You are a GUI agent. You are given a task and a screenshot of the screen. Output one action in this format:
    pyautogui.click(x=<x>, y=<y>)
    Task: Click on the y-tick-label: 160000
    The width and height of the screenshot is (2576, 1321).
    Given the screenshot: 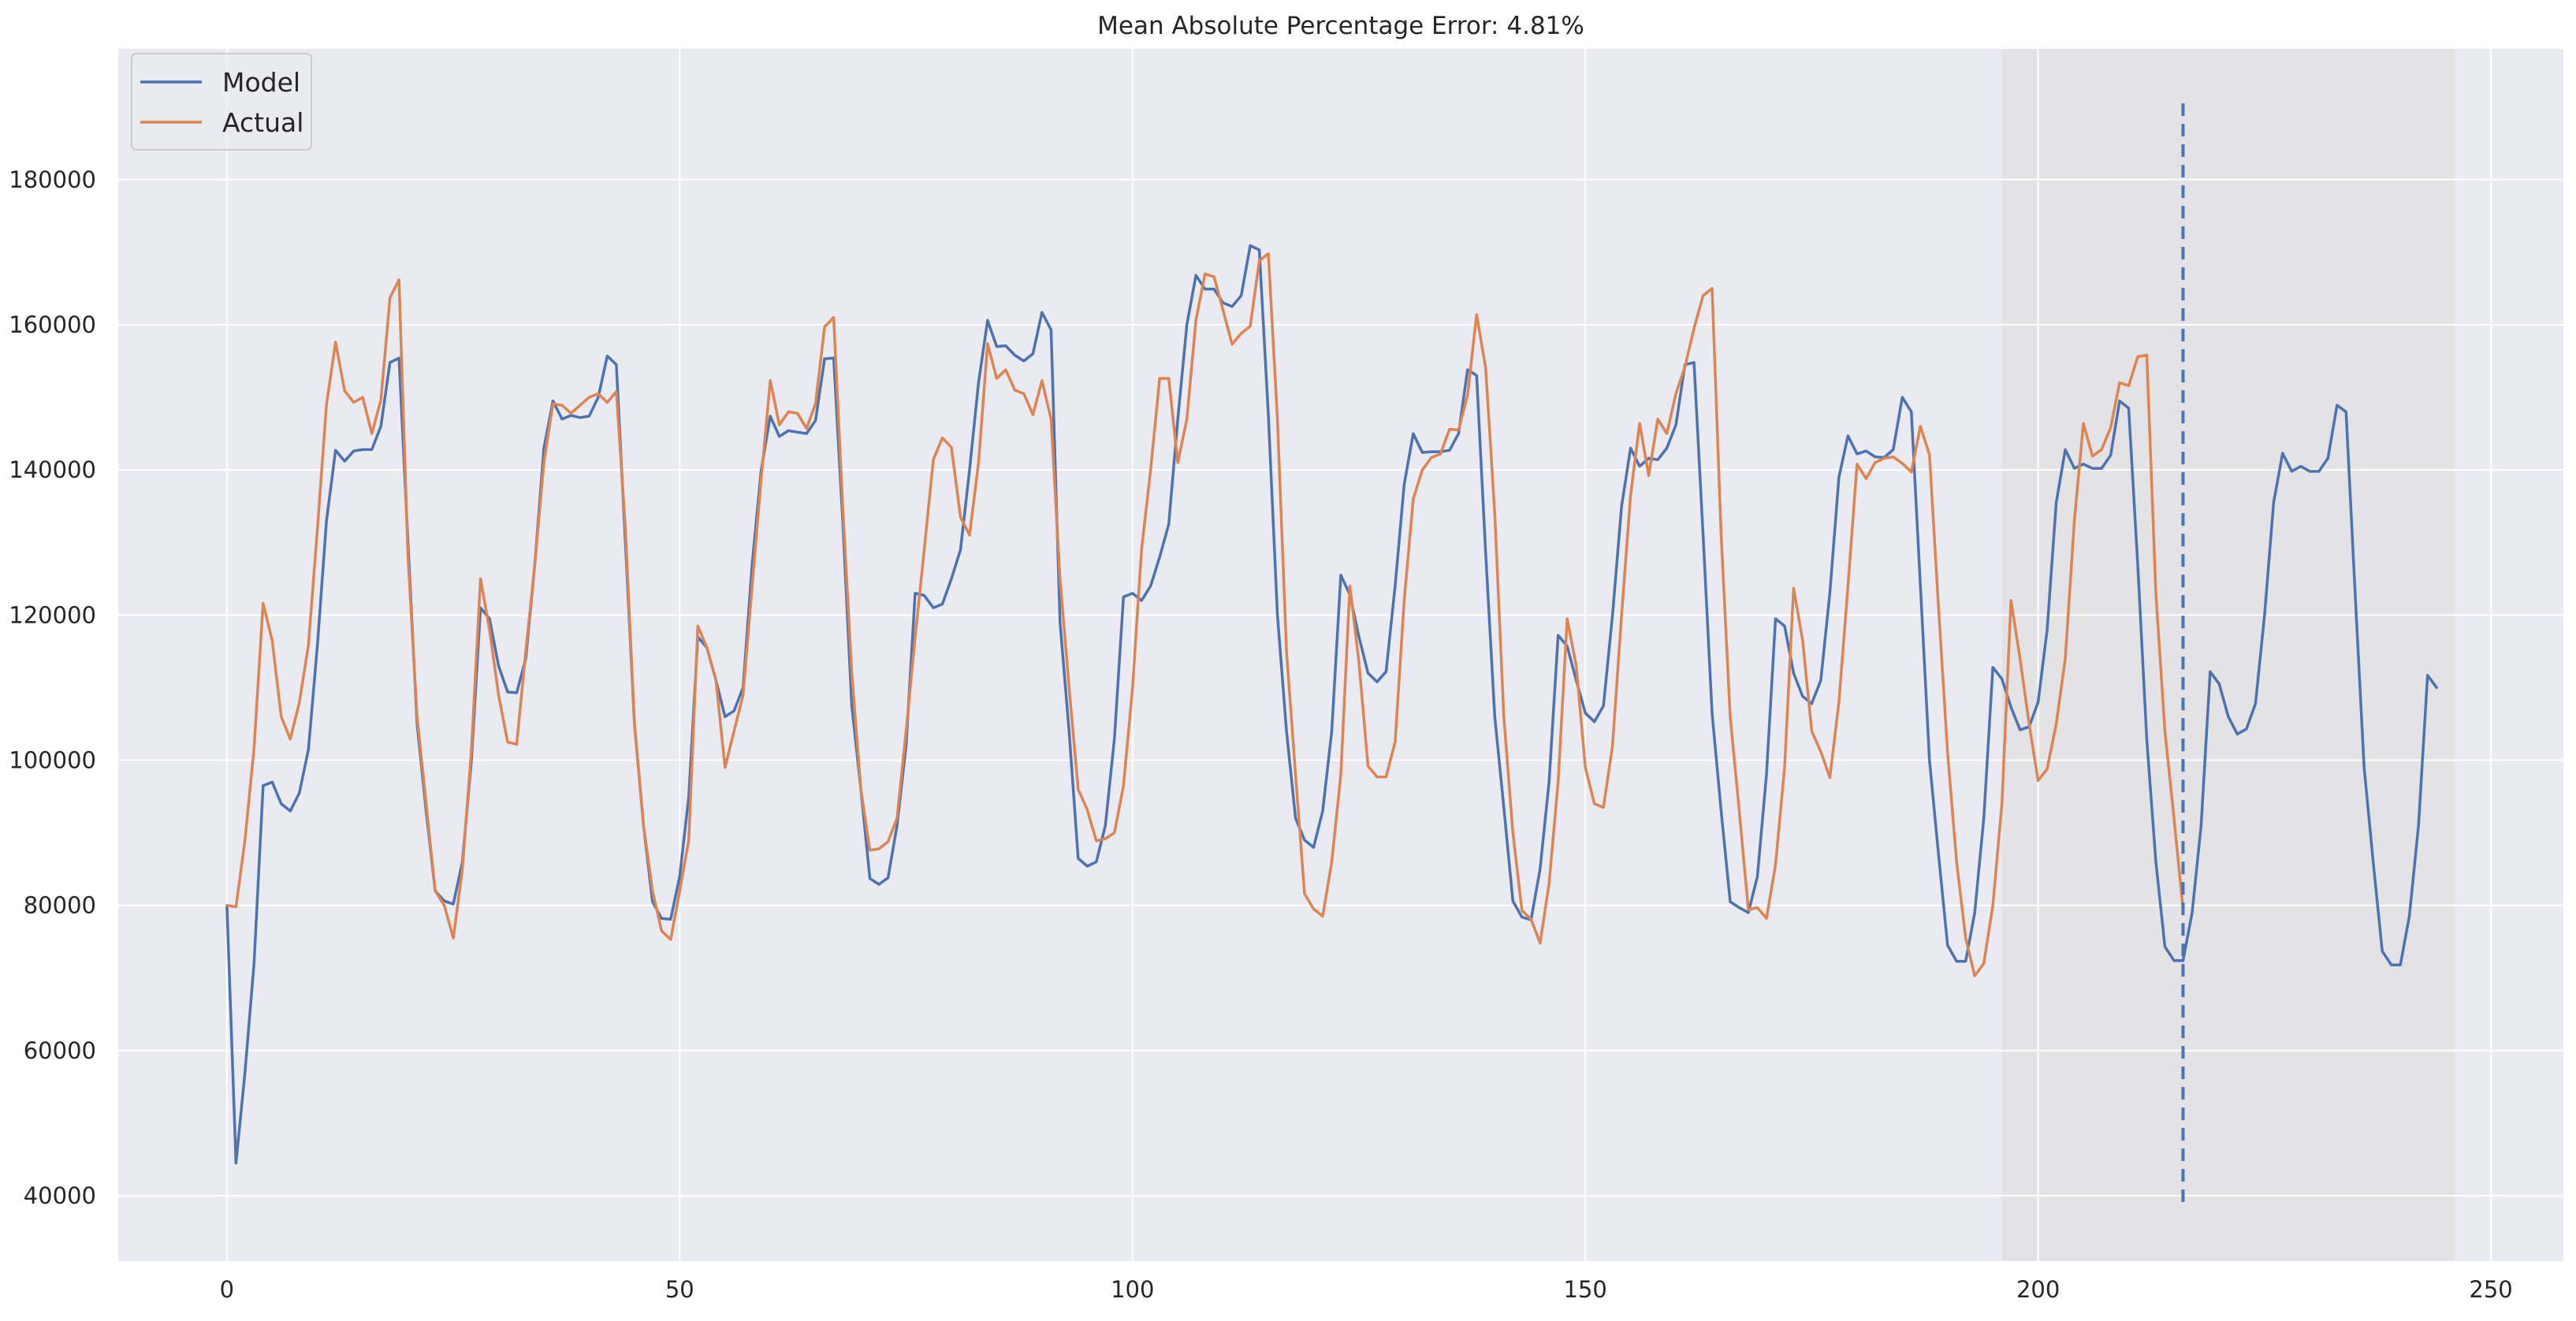 What is the action you would take?
    pyautogui.click(x=52, y=324)
    